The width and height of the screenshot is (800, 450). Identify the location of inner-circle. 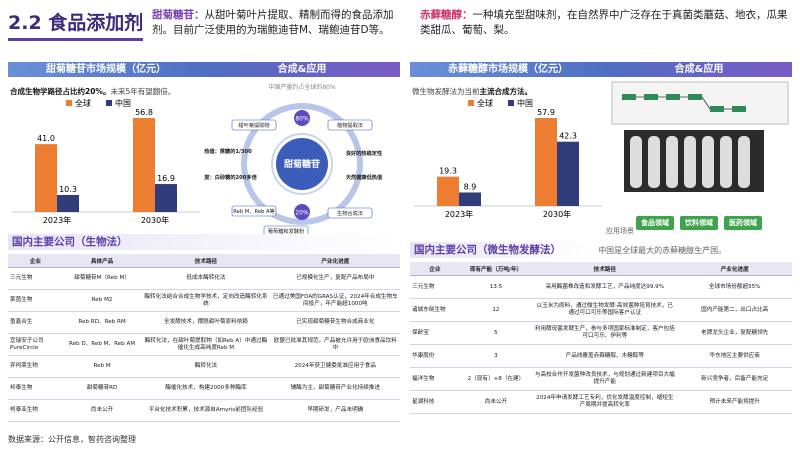
(302, 164).